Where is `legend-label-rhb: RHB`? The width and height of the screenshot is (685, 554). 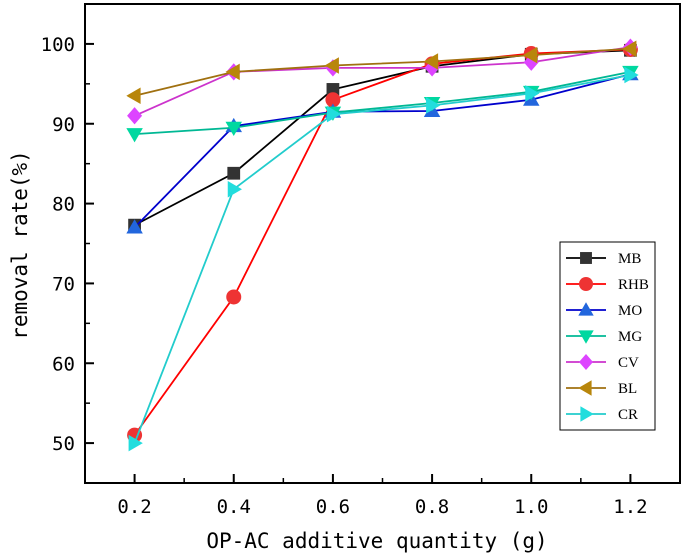 legend-label-rhb: RHB is located at coordinates (633, 285).